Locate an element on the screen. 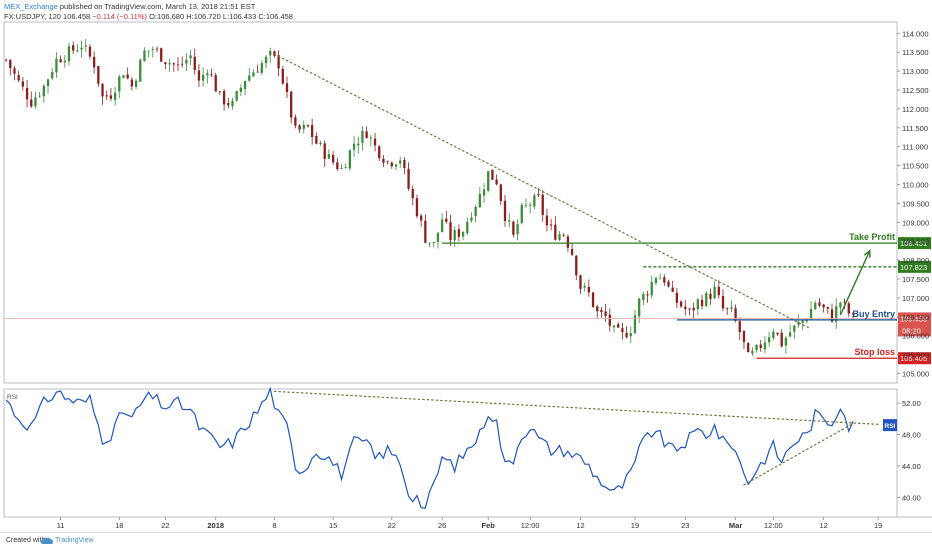 This screenshot has height=550, width=932. tradingview-cloud-icon is located at coordinates (47, 540).